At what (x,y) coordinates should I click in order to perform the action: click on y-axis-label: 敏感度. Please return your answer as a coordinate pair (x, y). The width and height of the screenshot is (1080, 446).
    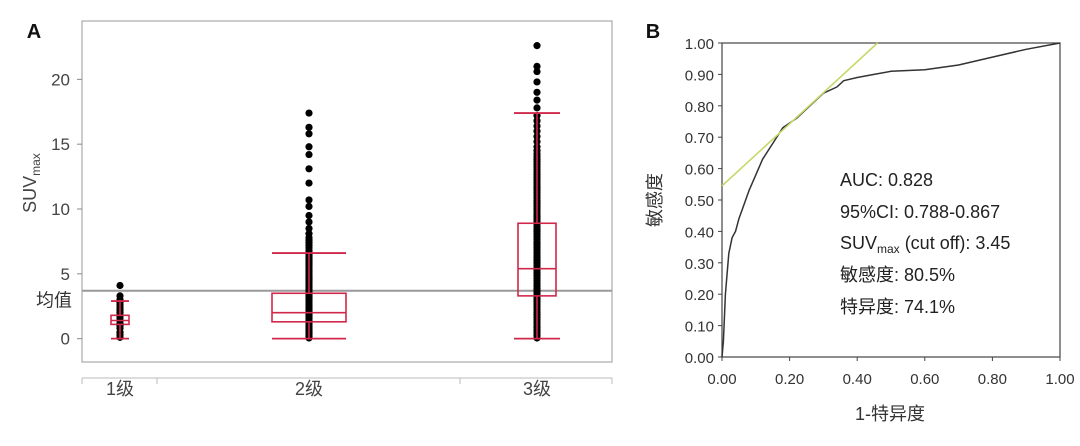
    Looking at the image, I should click on (655, 200).